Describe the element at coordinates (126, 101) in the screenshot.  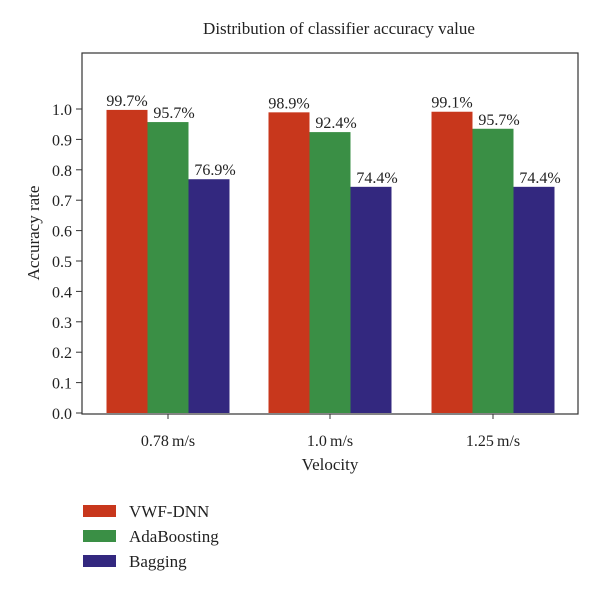
I see `data-label: 99.7%` at that location.